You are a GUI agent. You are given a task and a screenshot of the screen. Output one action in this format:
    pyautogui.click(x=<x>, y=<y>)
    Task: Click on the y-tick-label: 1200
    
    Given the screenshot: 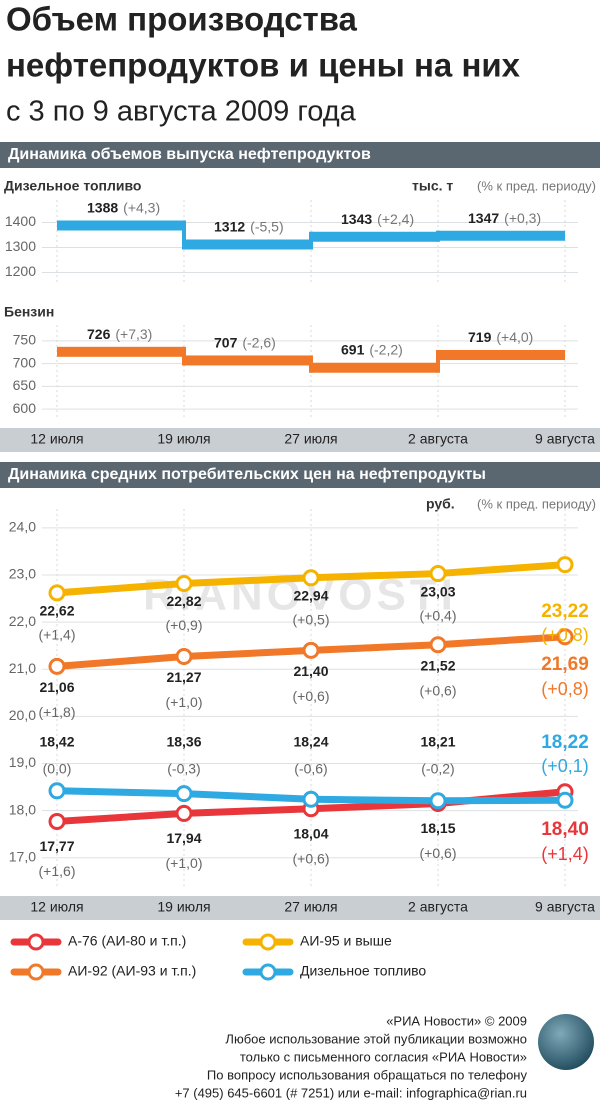 What is the action you would take?
    pyautogui.click(x=20, y=271)
    